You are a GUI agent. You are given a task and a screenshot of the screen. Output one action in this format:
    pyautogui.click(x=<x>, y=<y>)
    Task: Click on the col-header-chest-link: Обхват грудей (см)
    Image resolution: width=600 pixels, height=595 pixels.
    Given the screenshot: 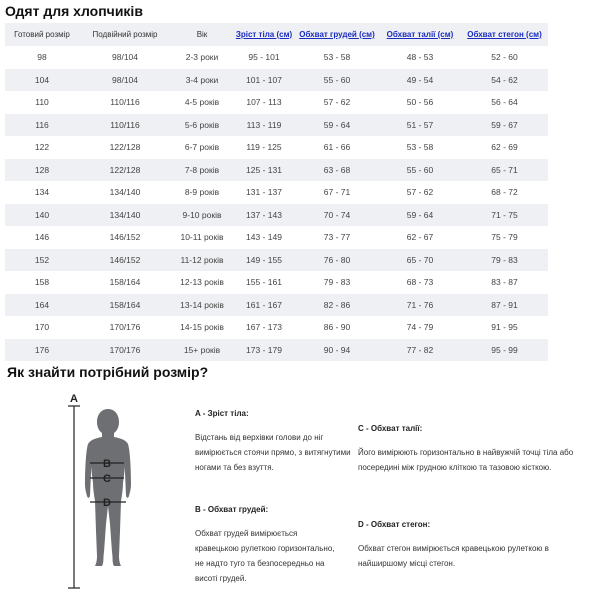 What is the action you would take?
    pyautogui.click(x=337, y=34)
    